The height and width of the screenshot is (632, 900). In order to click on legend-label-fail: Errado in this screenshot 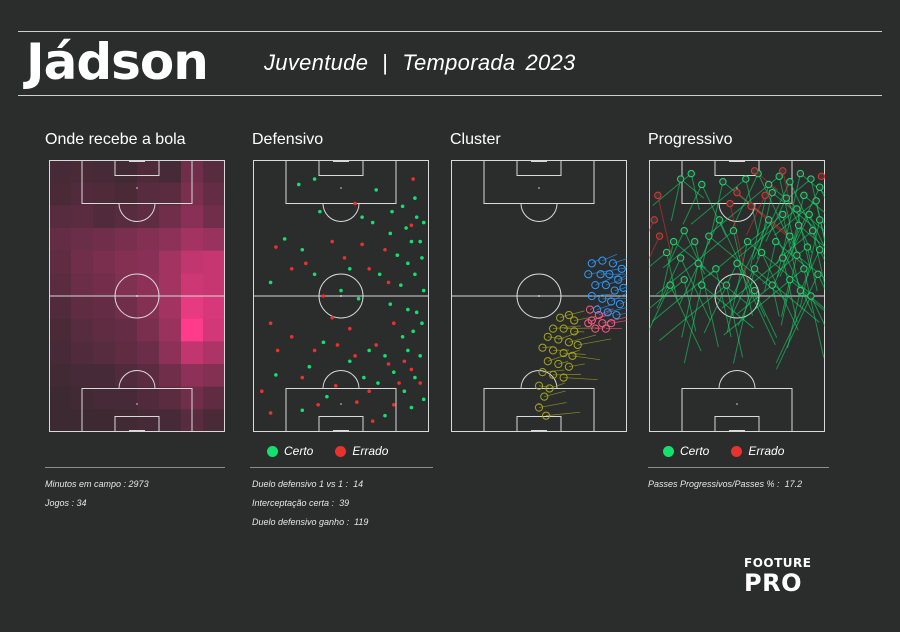, I will do `click(766, 451)`.